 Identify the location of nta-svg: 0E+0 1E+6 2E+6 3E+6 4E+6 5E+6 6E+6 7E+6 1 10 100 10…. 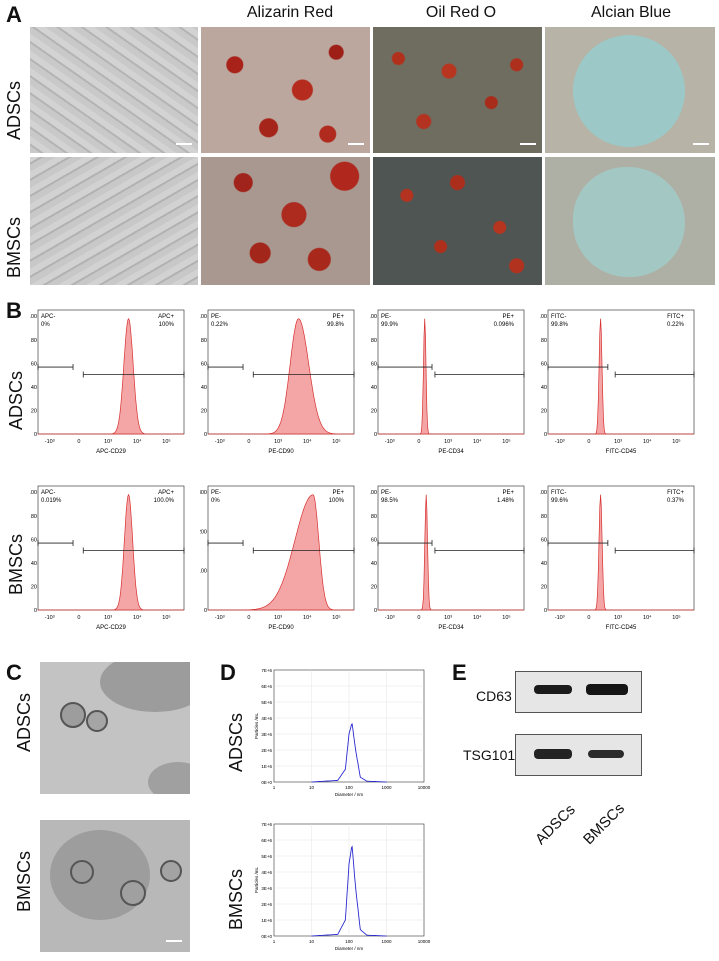
(342, 886).